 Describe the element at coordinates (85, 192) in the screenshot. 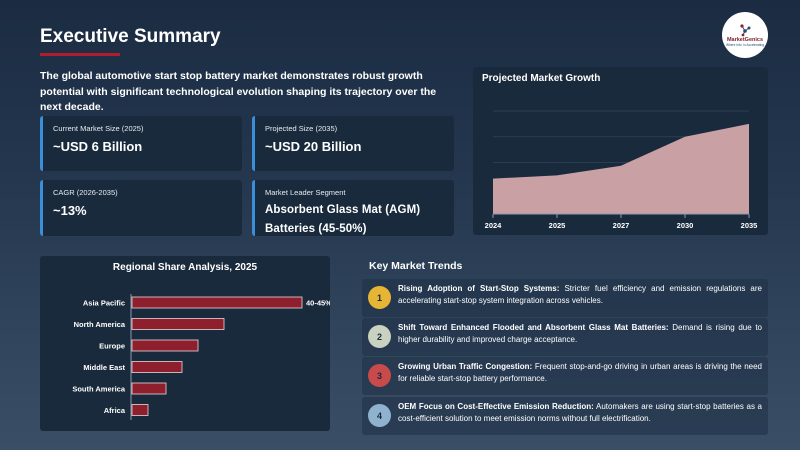

I see `card-label: CAGR (2026-2035)` at that location.